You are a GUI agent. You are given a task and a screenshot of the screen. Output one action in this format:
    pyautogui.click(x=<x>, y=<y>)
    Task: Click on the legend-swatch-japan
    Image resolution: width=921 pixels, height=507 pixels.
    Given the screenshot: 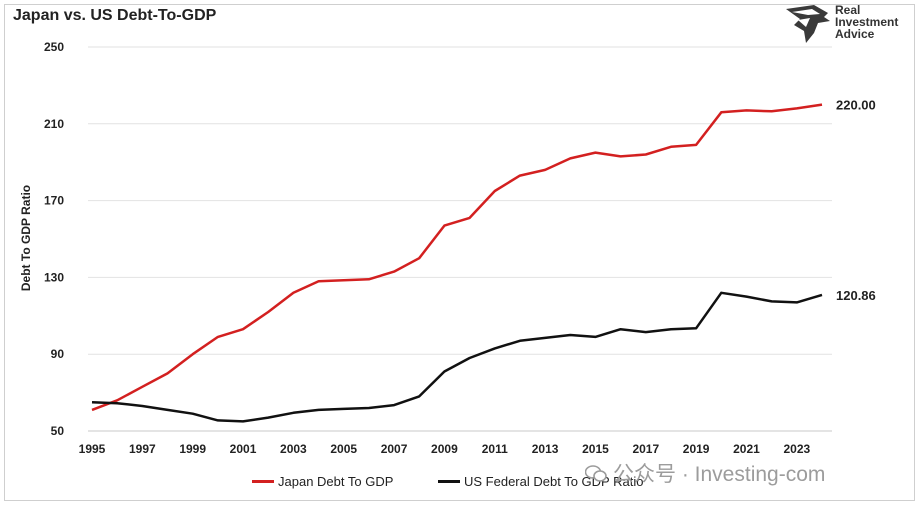 What is the action you would take?
    pyautogui.click(x=263, y=481)
    